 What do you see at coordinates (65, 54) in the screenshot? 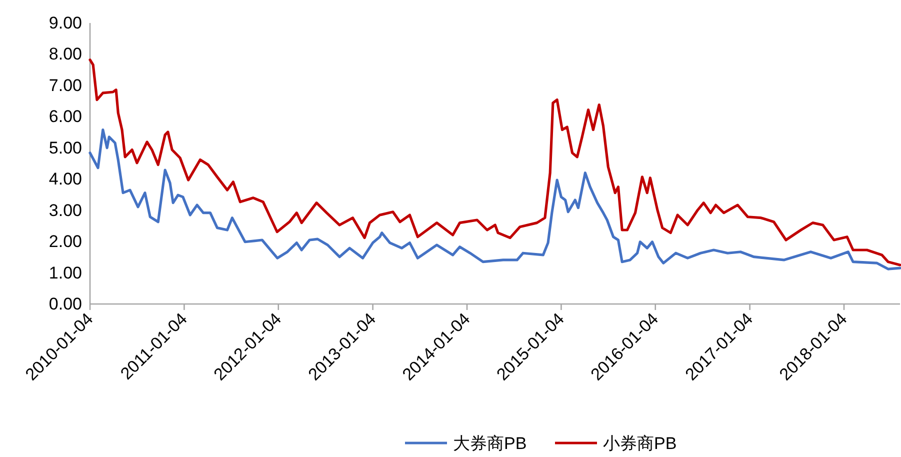
I see `y-tick-label: 8.00` at bounding box center [65, 54].